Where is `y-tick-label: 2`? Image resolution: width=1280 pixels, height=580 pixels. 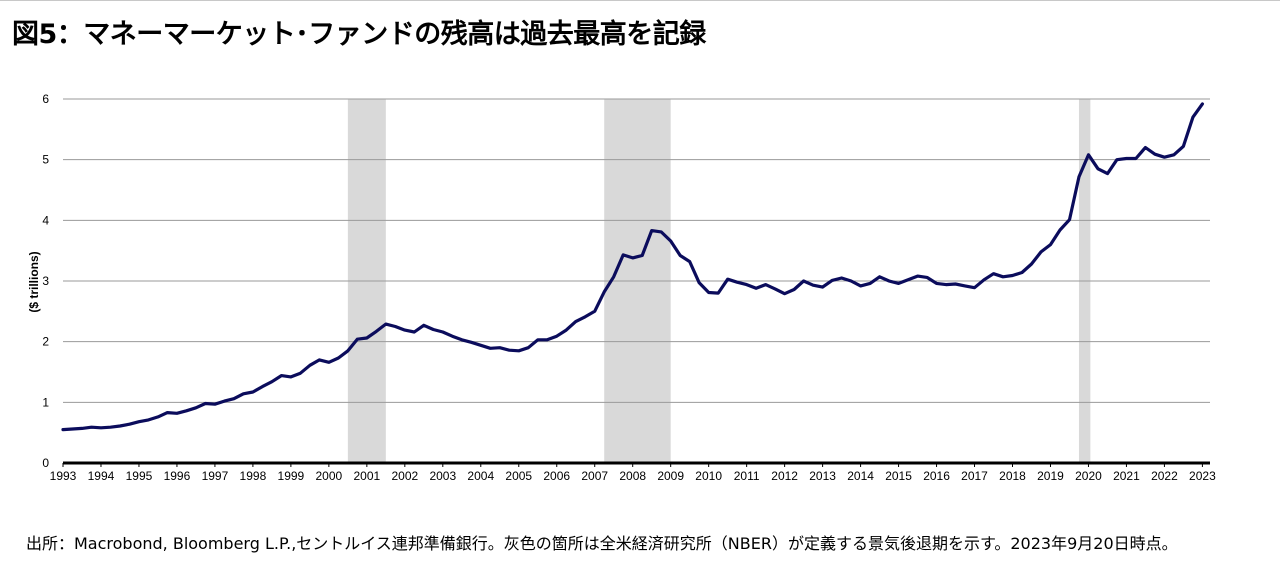 y-tick-label: 2 is located at coordinates (45, 342).